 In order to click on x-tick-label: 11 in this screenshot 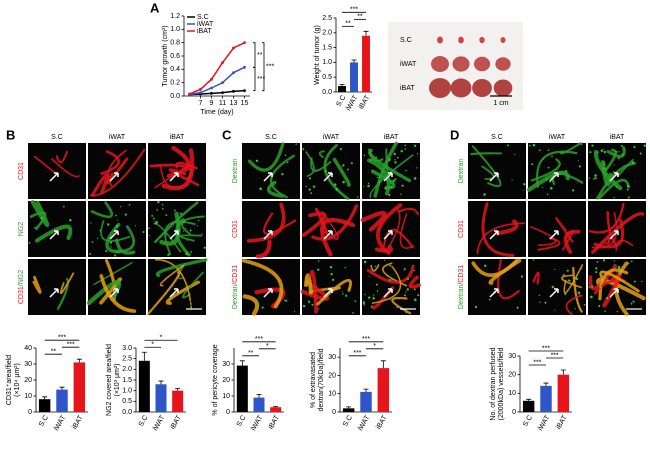, I will do `click(222, 103)`.